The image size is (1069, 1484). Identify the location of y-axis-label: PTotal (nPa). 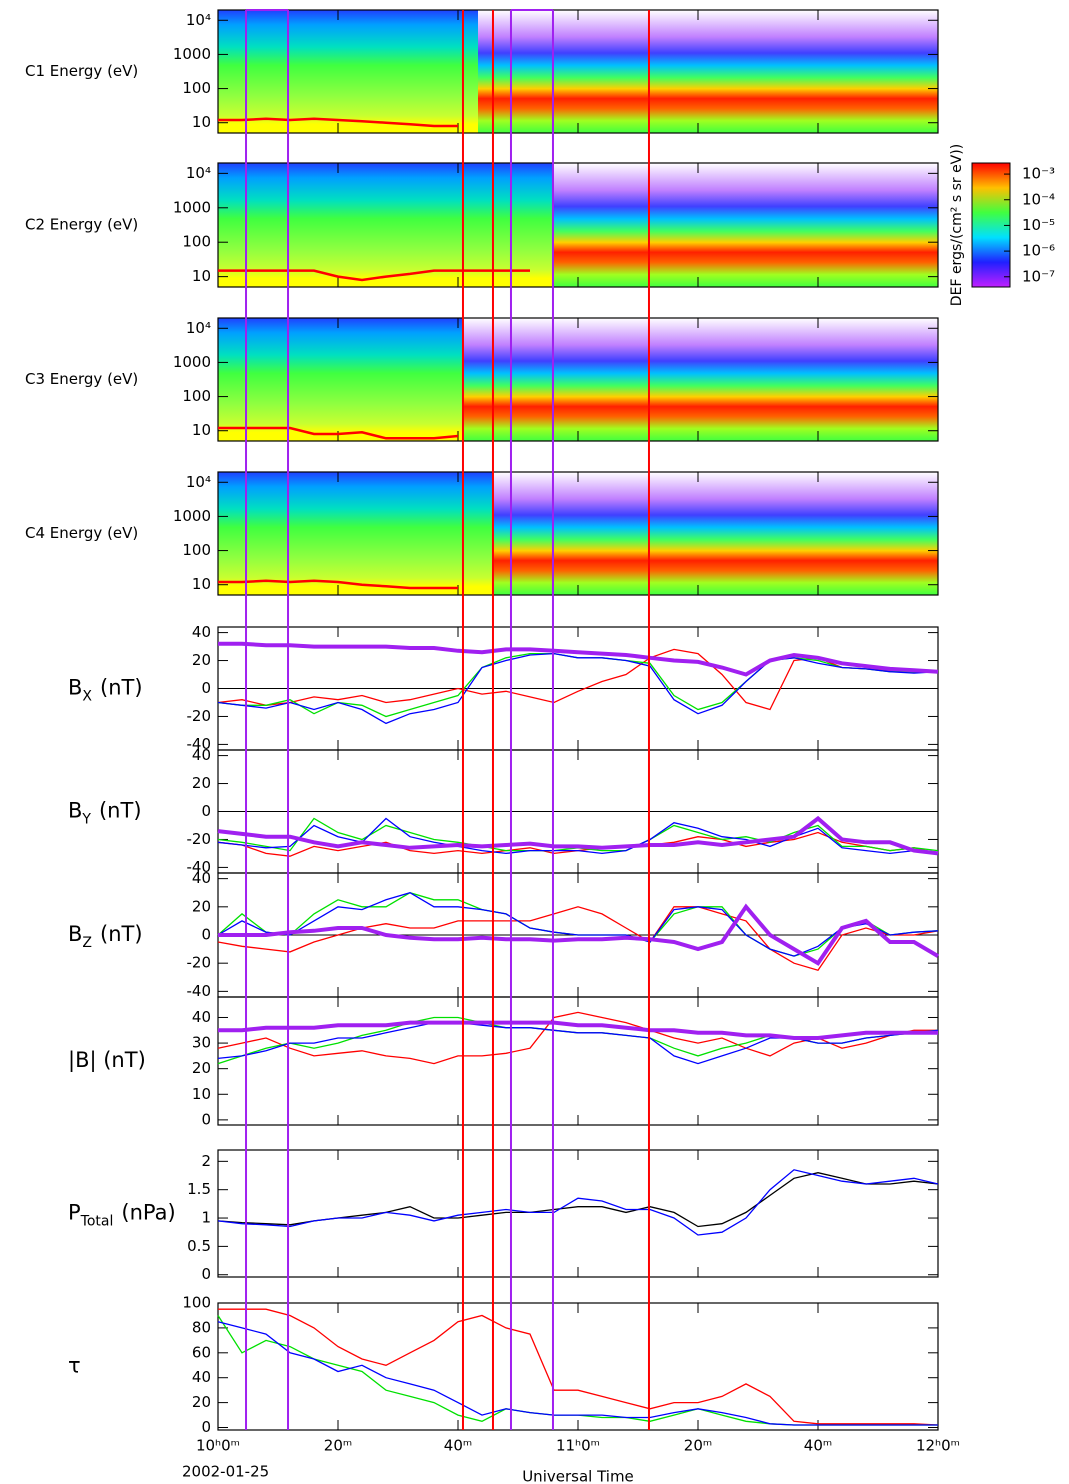
(122, 1215).